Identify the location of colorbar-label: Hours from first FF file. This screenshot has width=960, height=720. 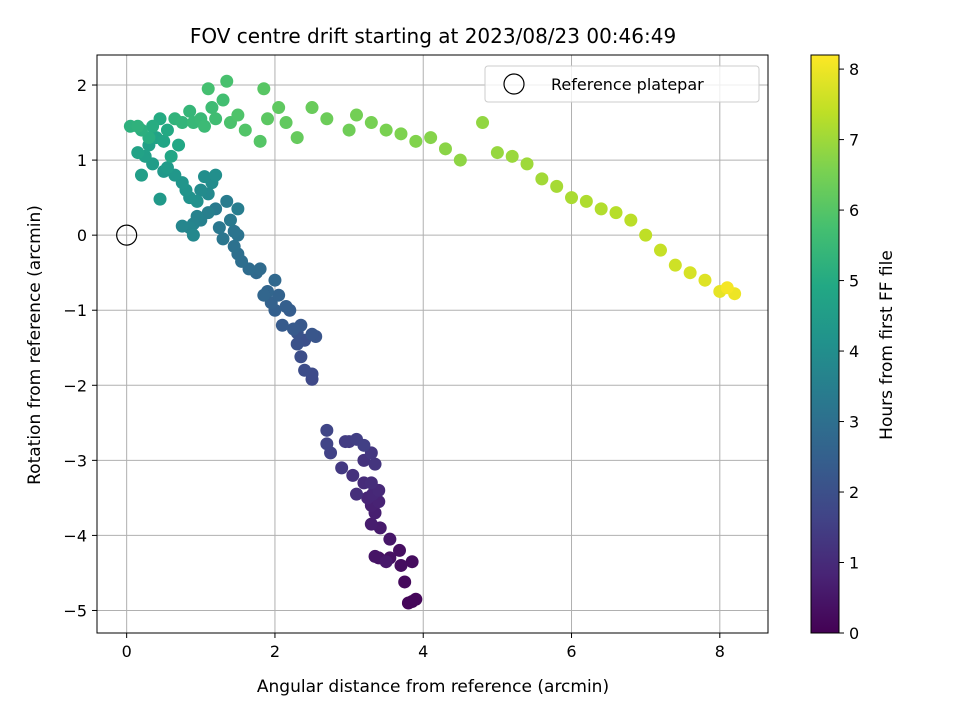
(887, 345).